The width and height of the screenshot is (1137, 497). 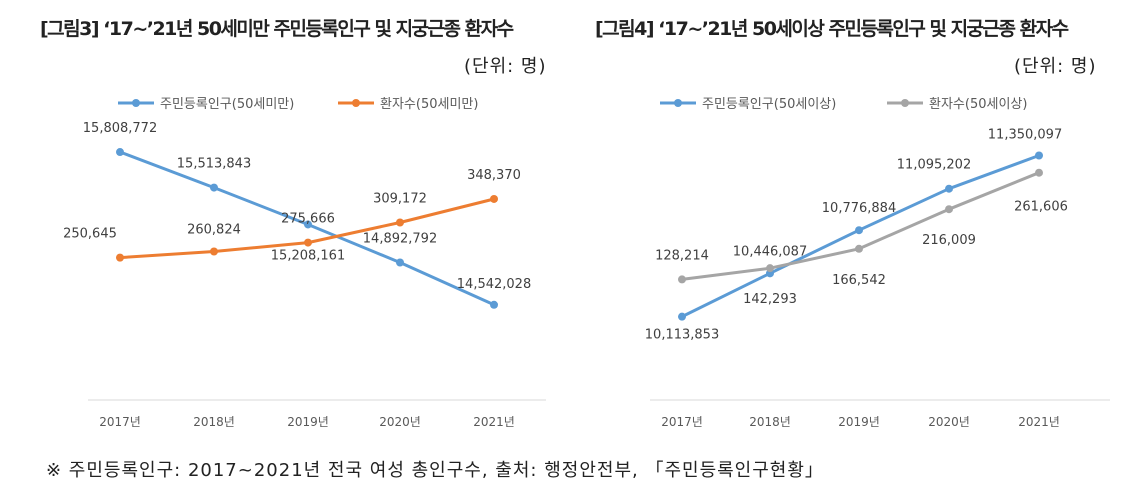 I want to click on data-label: 309,172, so click(x=400, y=198).